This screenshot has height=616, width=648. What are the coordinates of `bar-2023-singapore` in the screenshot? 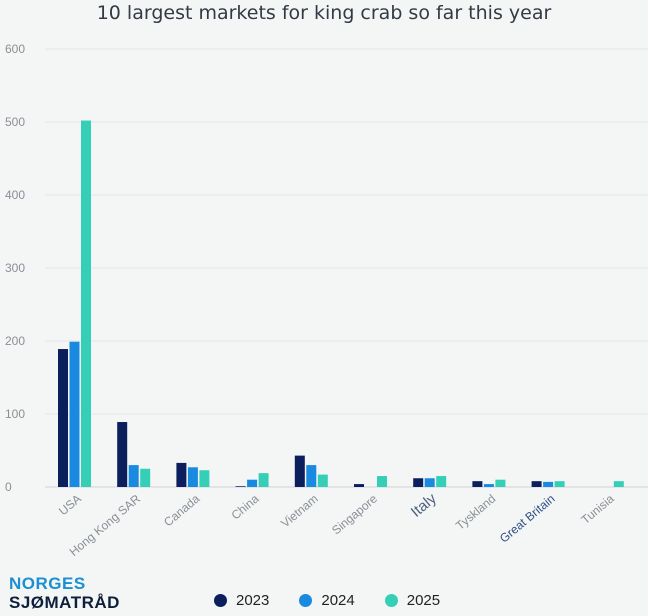 It's located at (359, 485).